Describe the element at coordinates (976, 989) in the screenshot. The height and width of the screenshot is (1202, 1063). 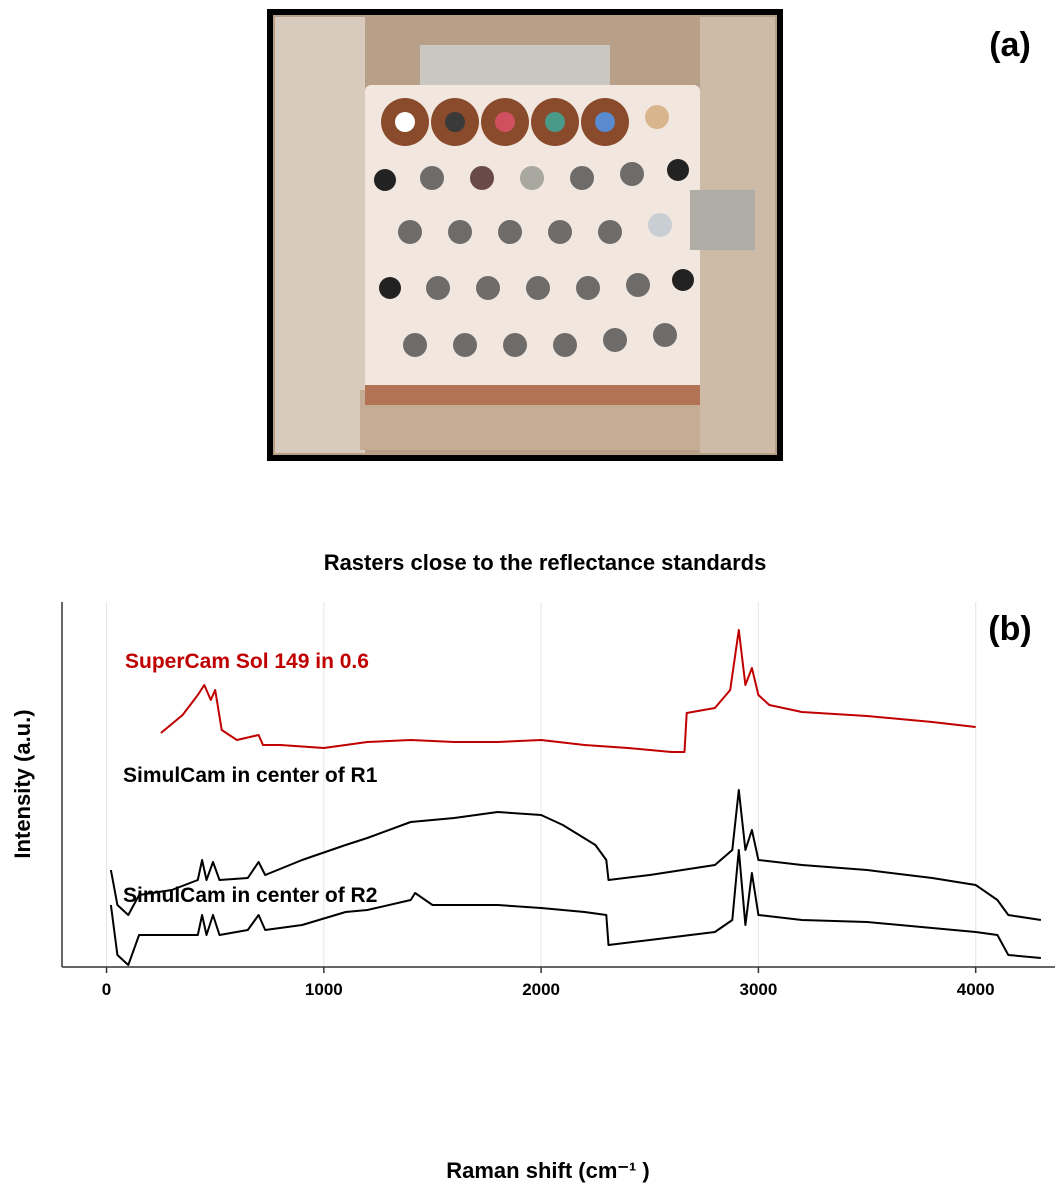
I see `x-tick-label: 4000` at that location.